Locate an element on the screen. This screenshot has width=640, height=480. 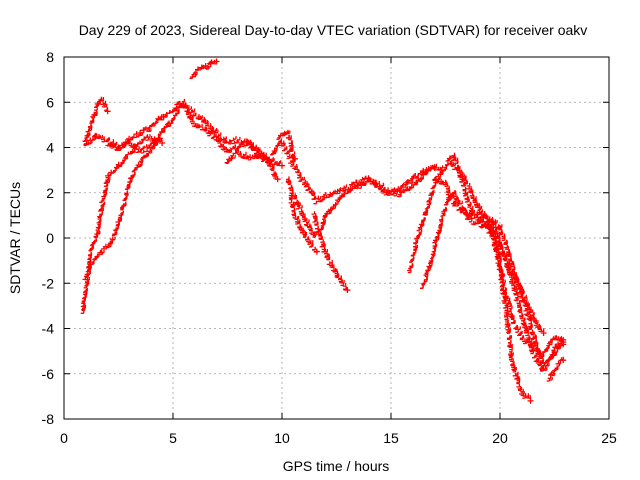
series-track-f is located at coordinates (199, 71).